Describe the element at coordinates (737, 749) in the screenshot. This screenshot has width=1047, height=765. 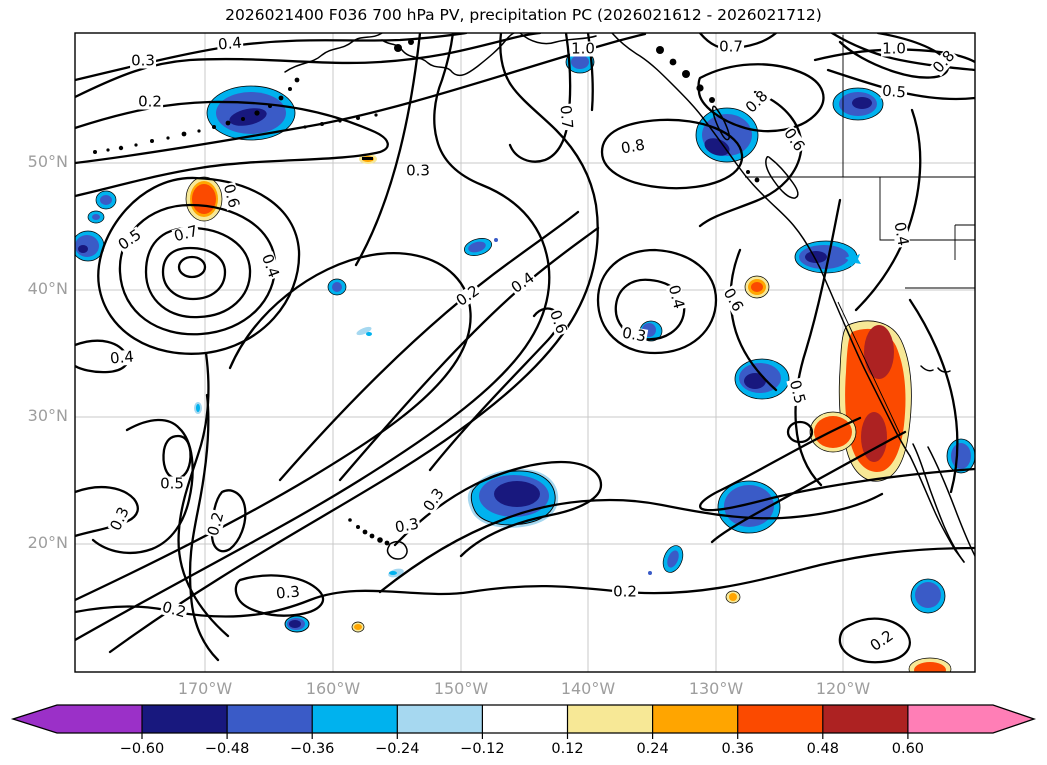
I see `colorbar-tick-label: 0.36` at that location.